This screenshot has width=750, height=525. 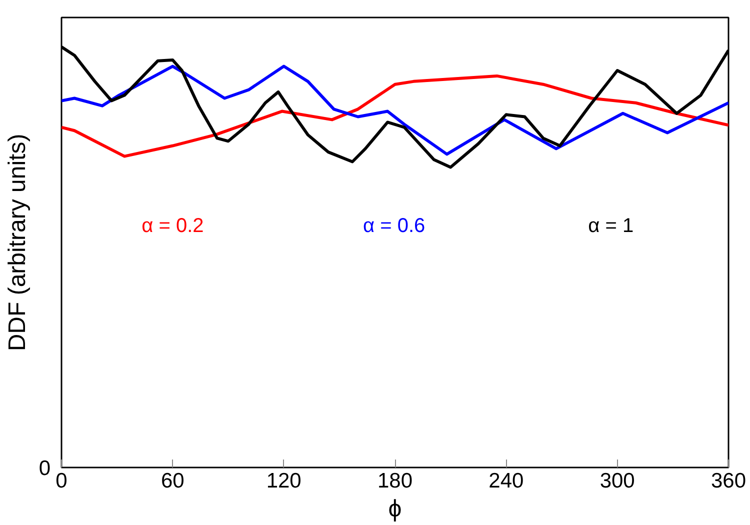 What do you see at coordinates (394, 226) in the screenshot?
I see `text: α = 0.6` at bounding box center [394, 226].